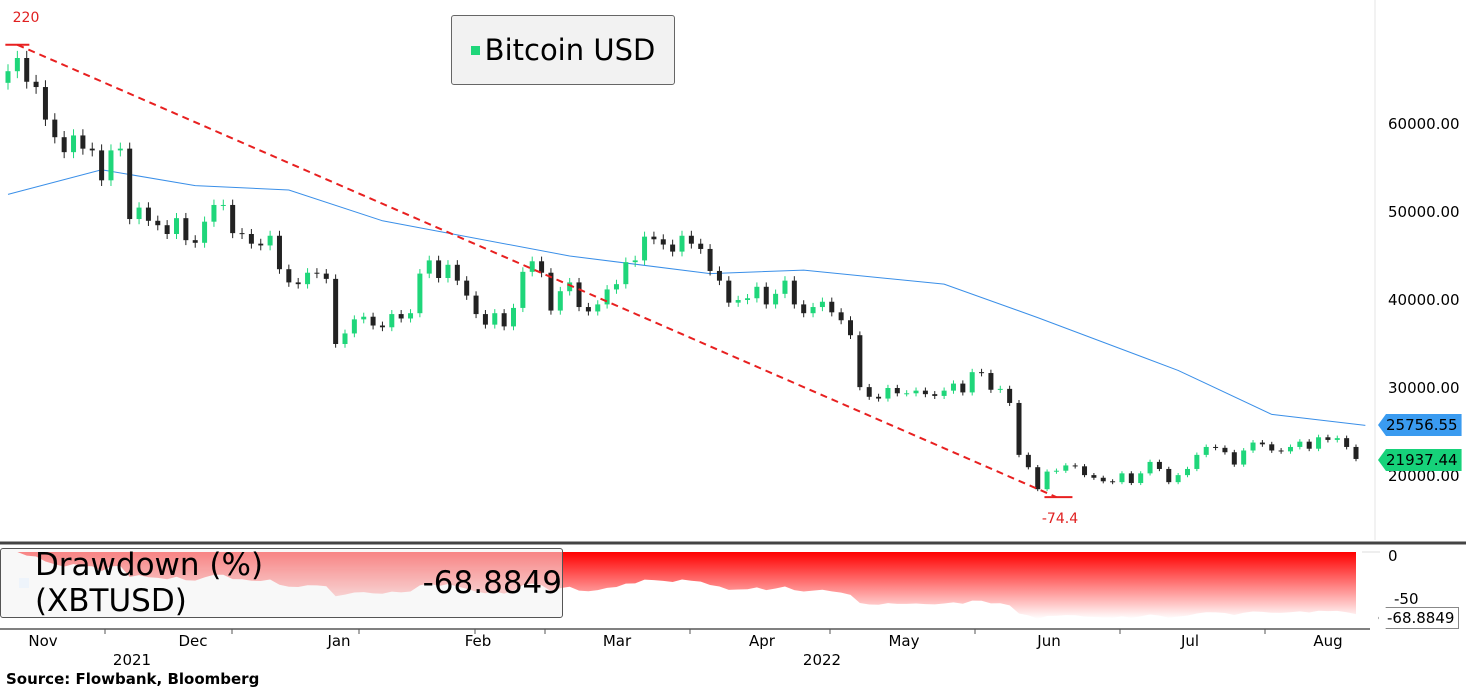 This screenshot has height=689, width=1466. I want to click on x-tick-label: Nov, so click(43, 641).